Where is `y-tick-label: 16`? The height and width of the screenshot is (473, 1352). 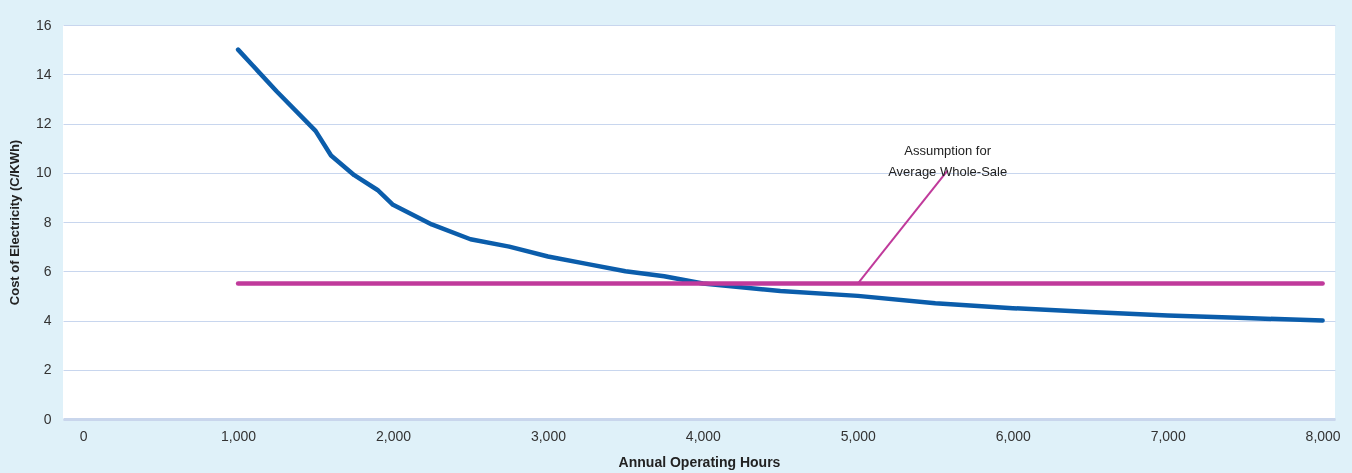 y-tick-label: 16 is located at coordinates (43, 24).